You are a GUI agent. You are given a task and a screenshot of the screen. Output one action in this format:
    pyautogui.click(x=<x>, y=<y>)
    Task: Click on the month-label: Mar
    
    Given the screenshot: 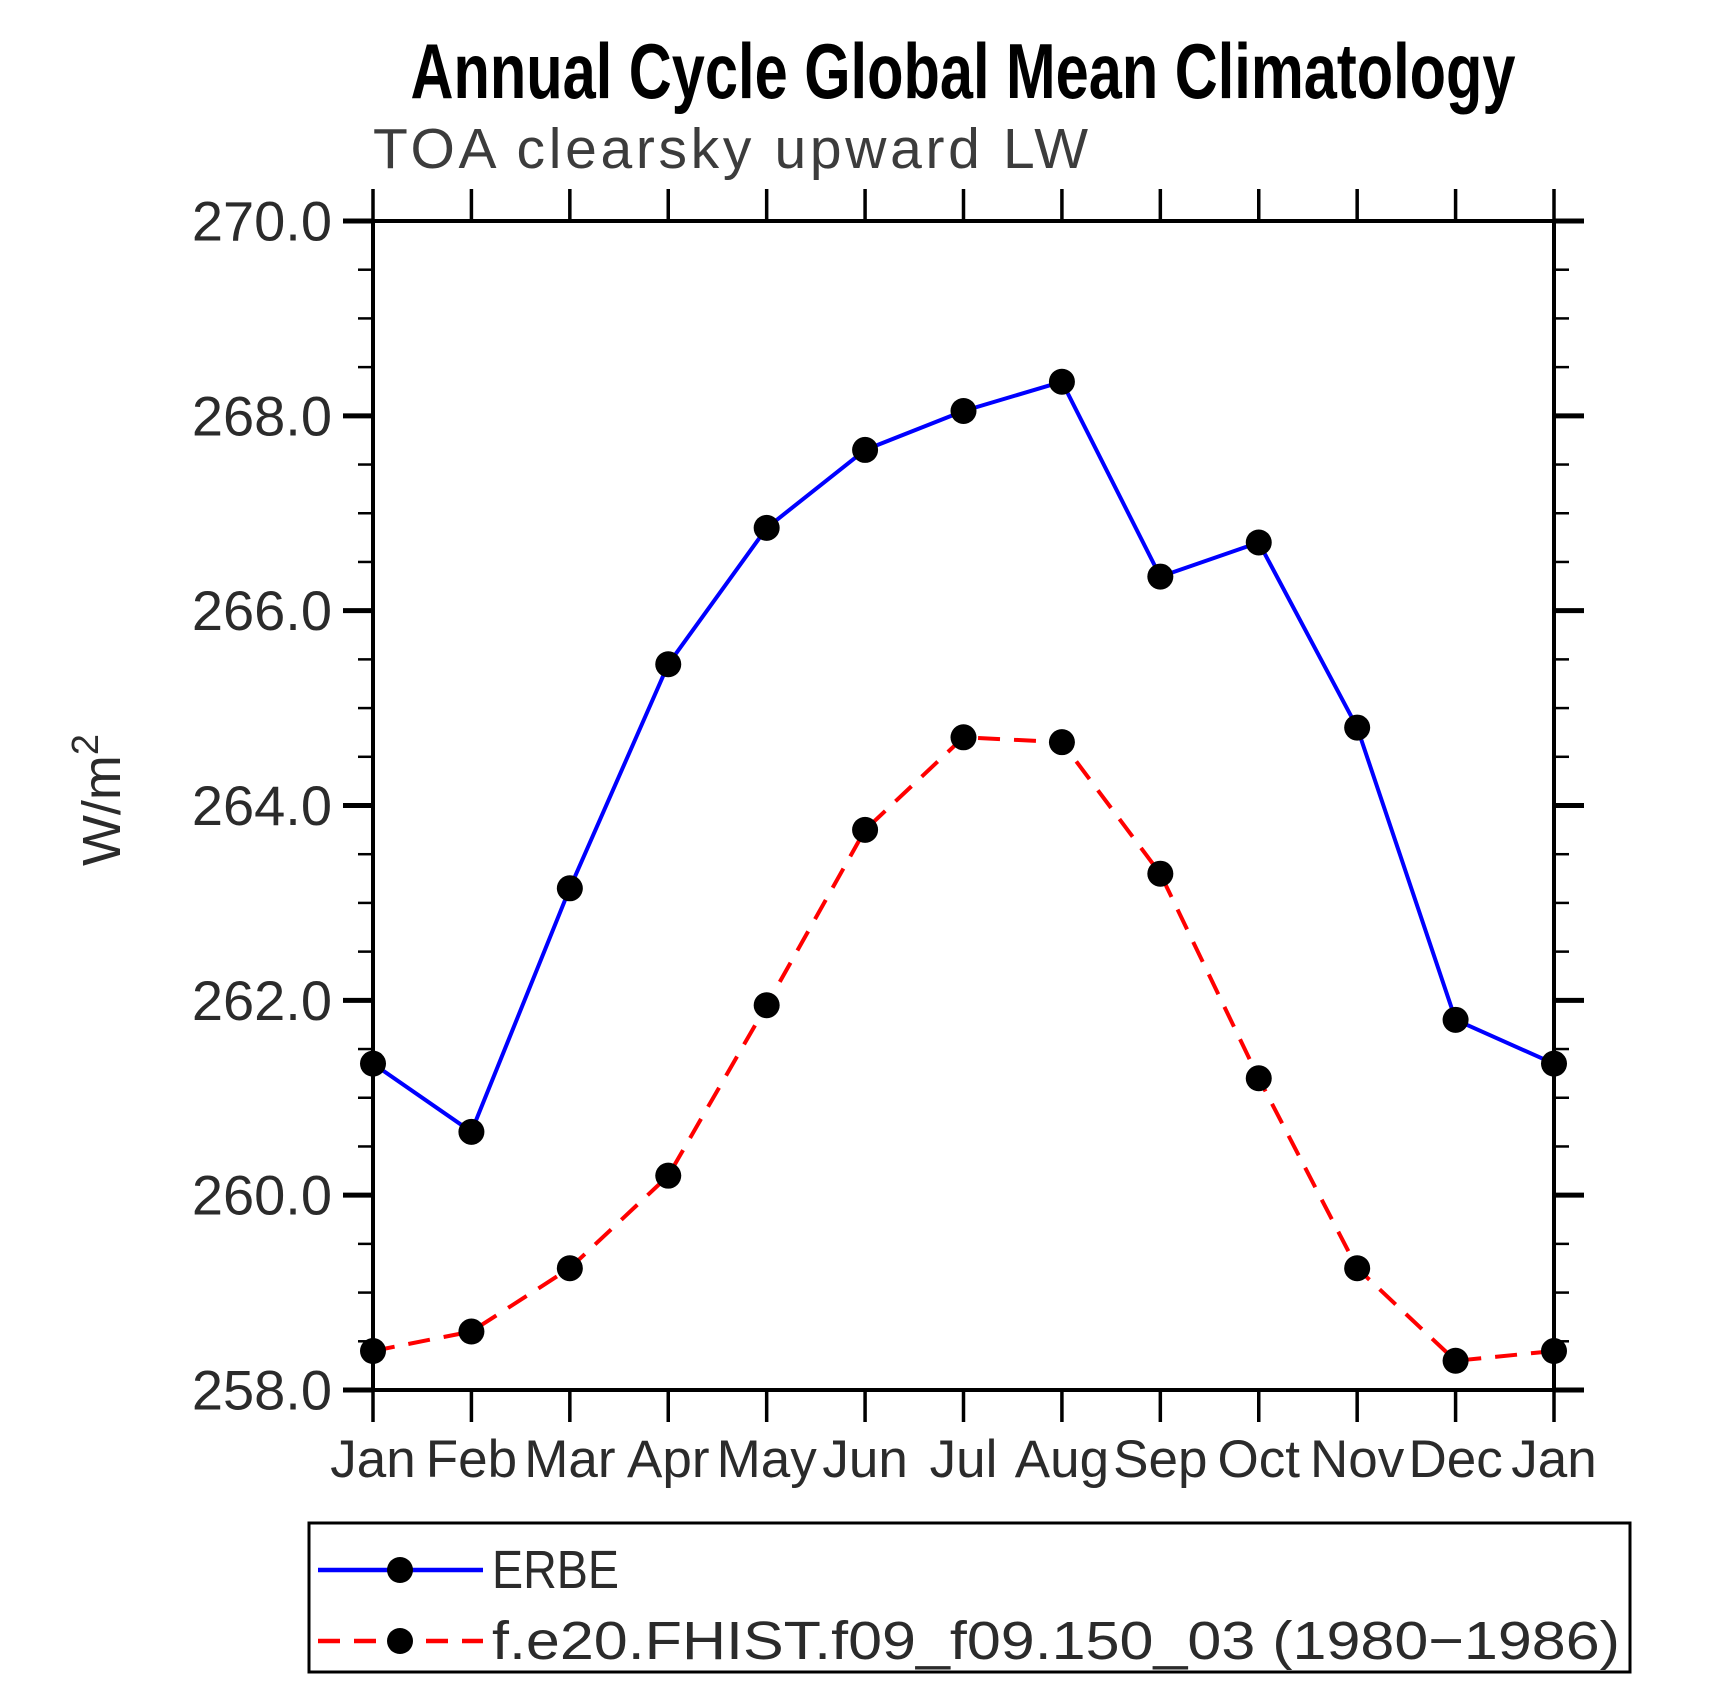 What is the action you would take?
    pyautogui.click(x=569, y=1459)
    